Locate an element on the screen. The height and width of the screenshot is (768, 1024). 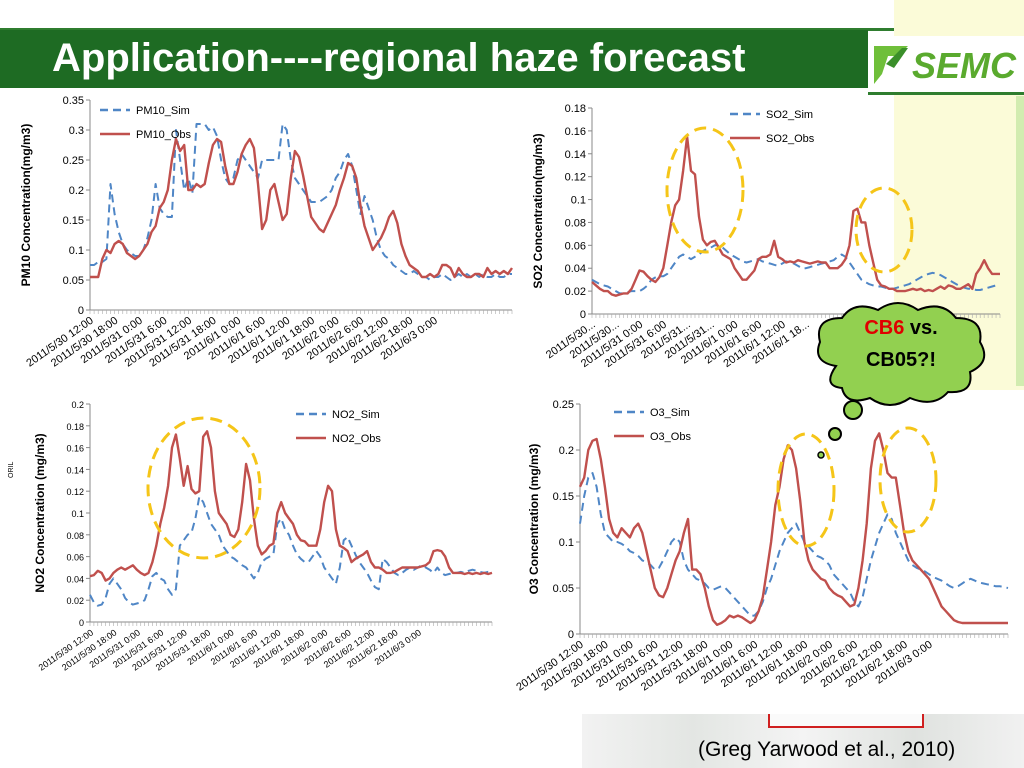
series-line-O3_Sim is located at coordinates (794, 544).